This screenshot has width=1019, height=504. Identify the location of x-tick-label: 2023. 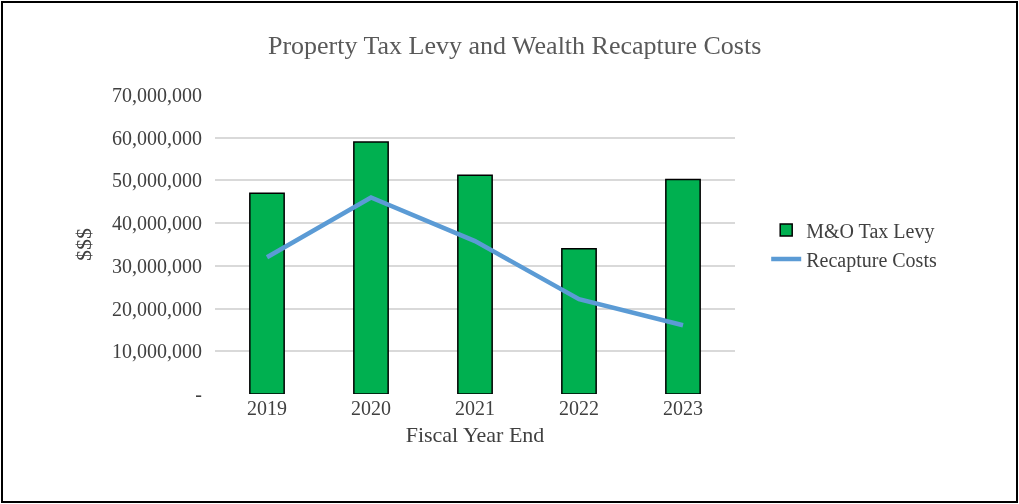
(683, 408).